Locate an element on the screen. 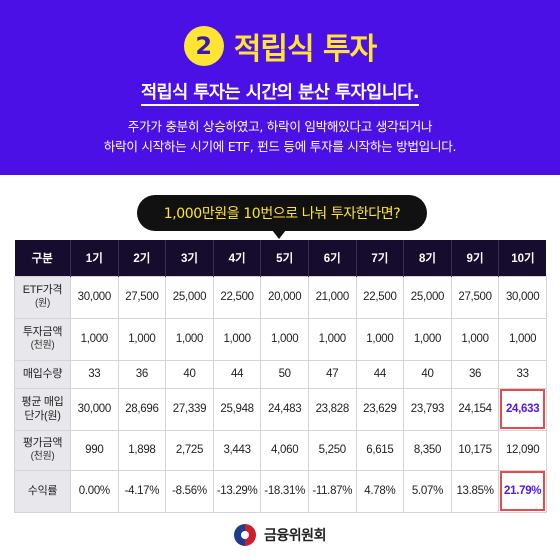  table-row: 매입수량 33 36 40 44 50 47 44 40 36 33 is located at coordinates (280, 374).